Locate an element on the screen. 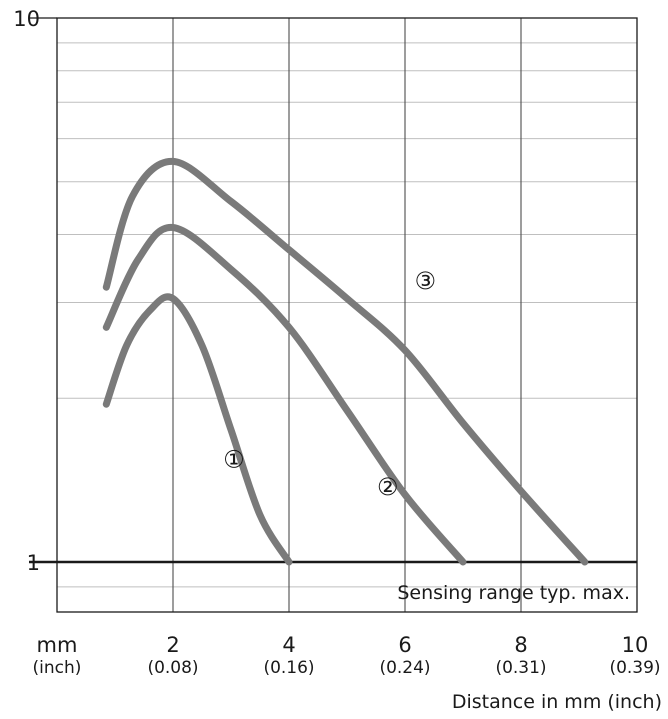 This screenshot has height=719, width=668. x-unit-label: mm is located at coordinates (57, 645).